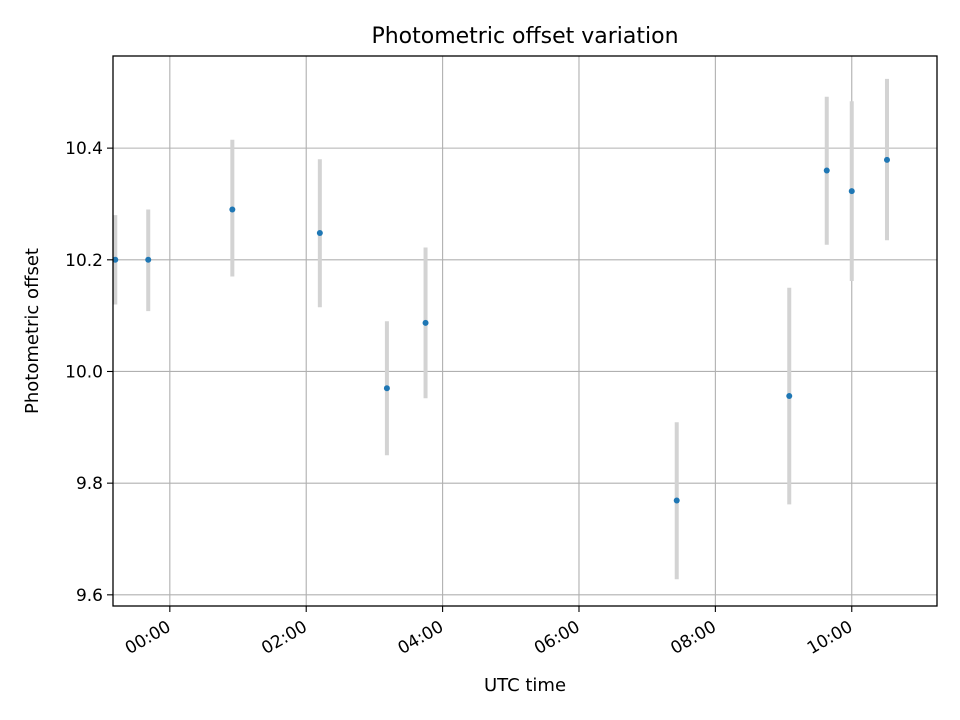  I want to click on y-tick-label: 10.2, so click(84, 261).